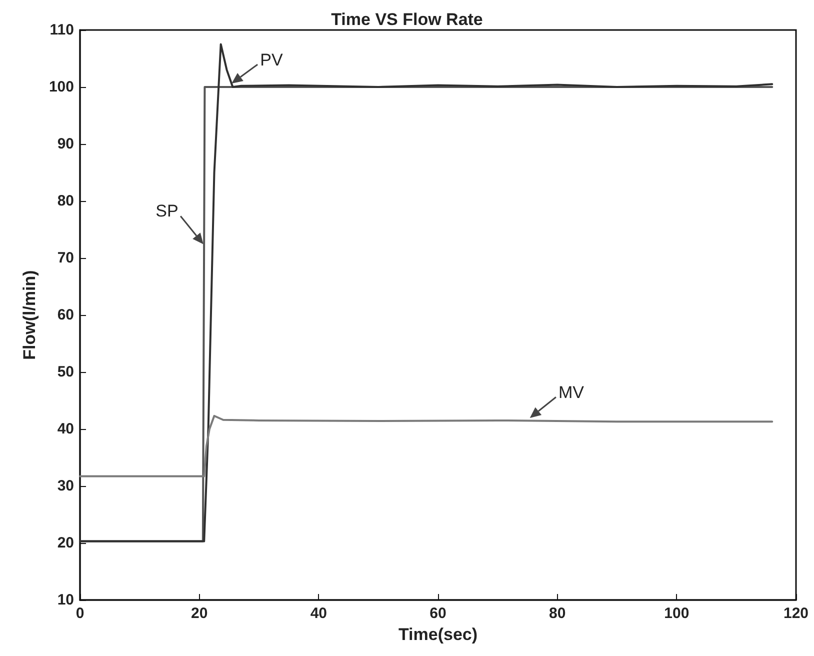 Image resolution: width=814 pixels, height=656 pixels. What do you see at coordinates (796, 613) in the screenshot?
I see `x-tick-label: 120` at bounding box center [796, 613].